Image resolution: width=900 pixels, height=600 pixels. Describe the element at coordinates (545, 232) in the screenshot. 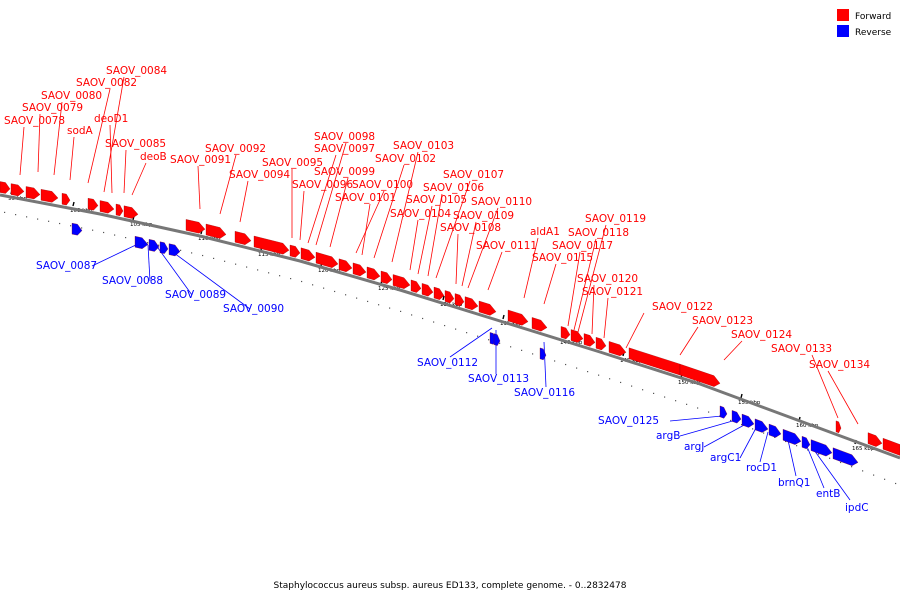

I see `gene-label-alda1: aldA1` at that location.